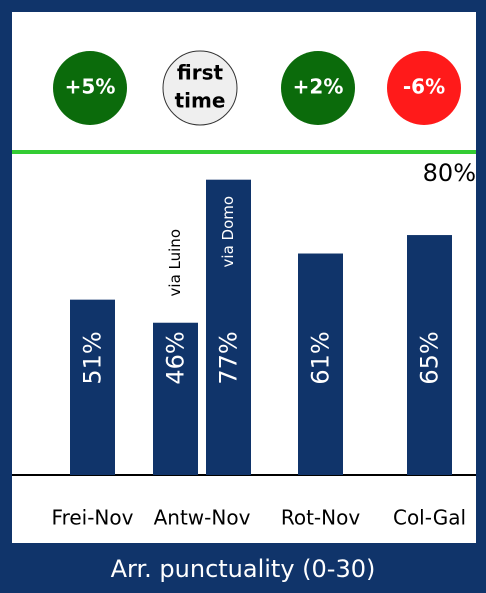  What do you see at coordinates (200, 101) in the screenshot?
I see `badge-label: time` at bounding box center [200, 101].